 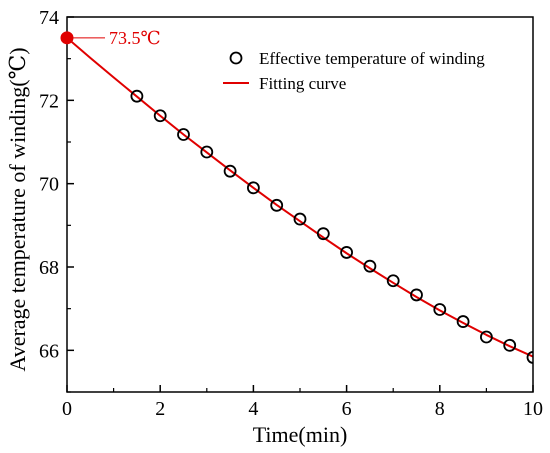 I want to click on legend-label: Fitting curve, so click(x=302, y=83).